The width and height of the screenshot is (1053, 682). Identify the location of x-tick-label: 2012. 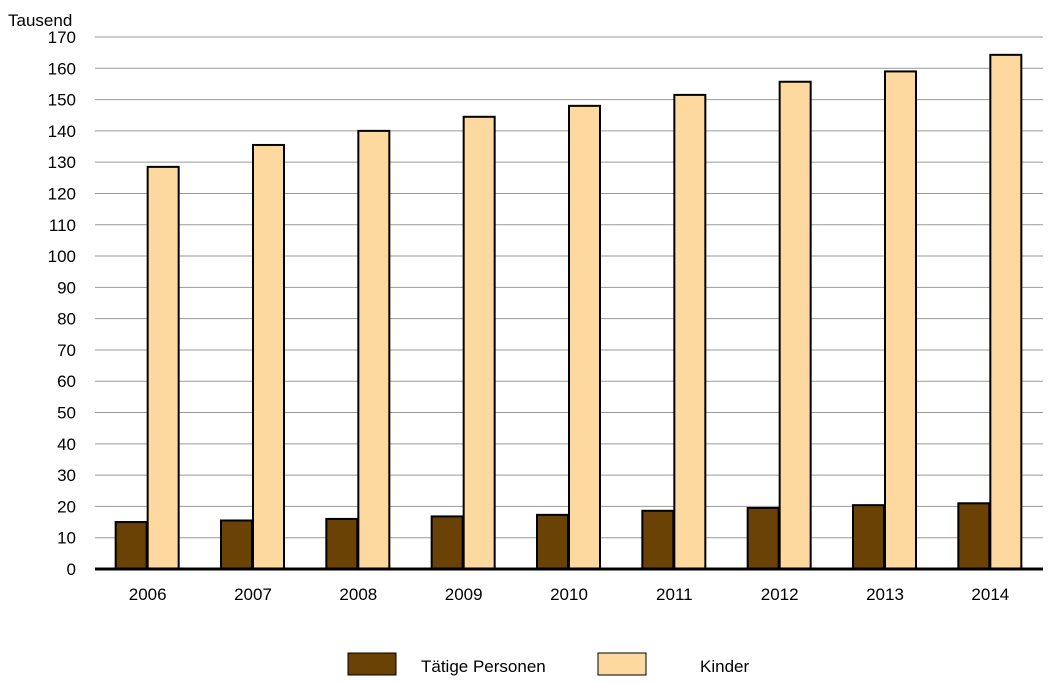
(780, 594).